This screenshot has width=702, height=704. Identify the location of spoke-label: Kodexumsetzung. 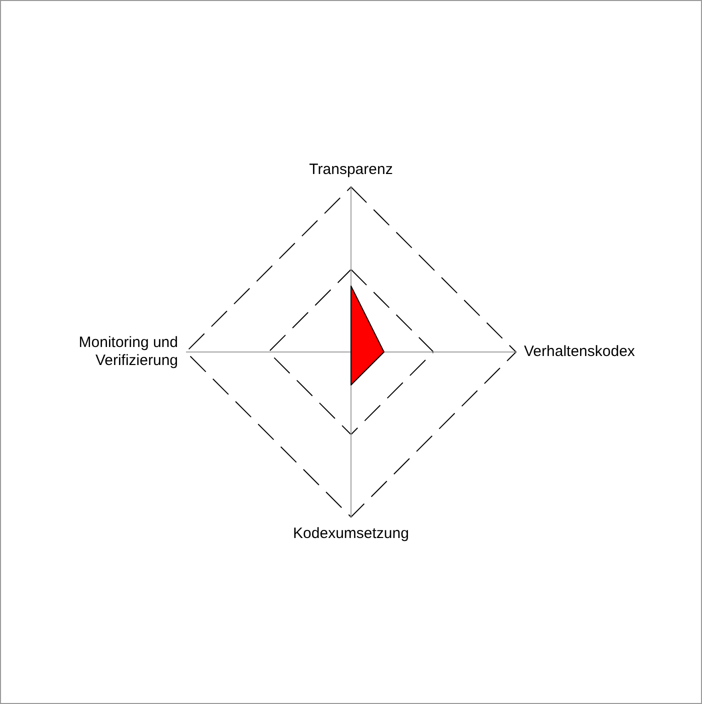
(351, 533).